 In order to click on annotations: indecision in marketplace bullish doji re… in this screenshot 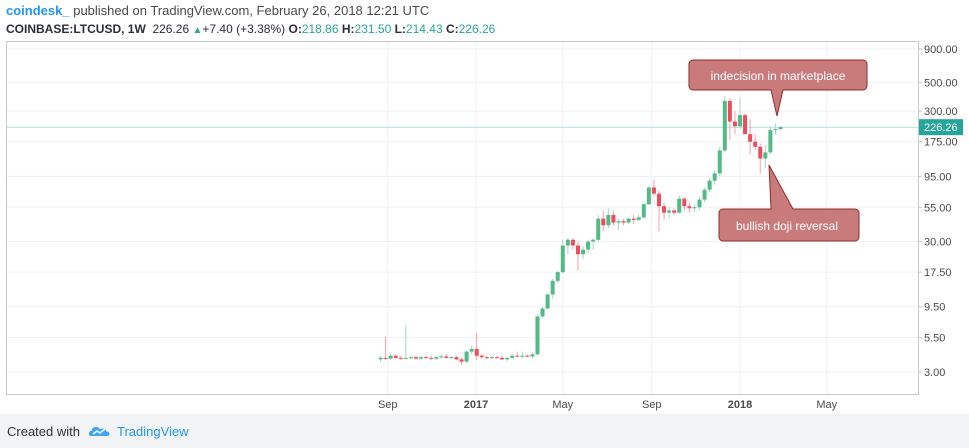, I will do `click(778, 150)`.